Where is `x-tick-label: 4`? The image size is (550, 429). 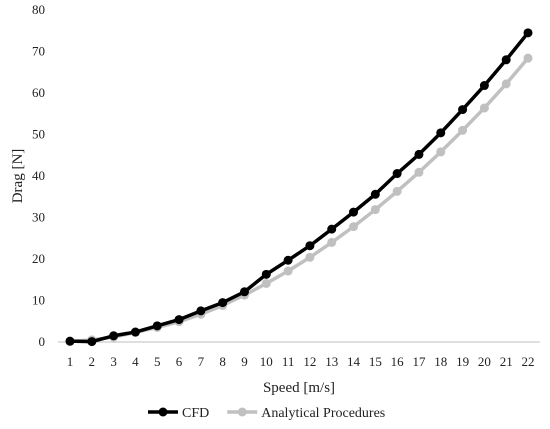
x-tick-label: 4 is located at coordinates (135, 361).